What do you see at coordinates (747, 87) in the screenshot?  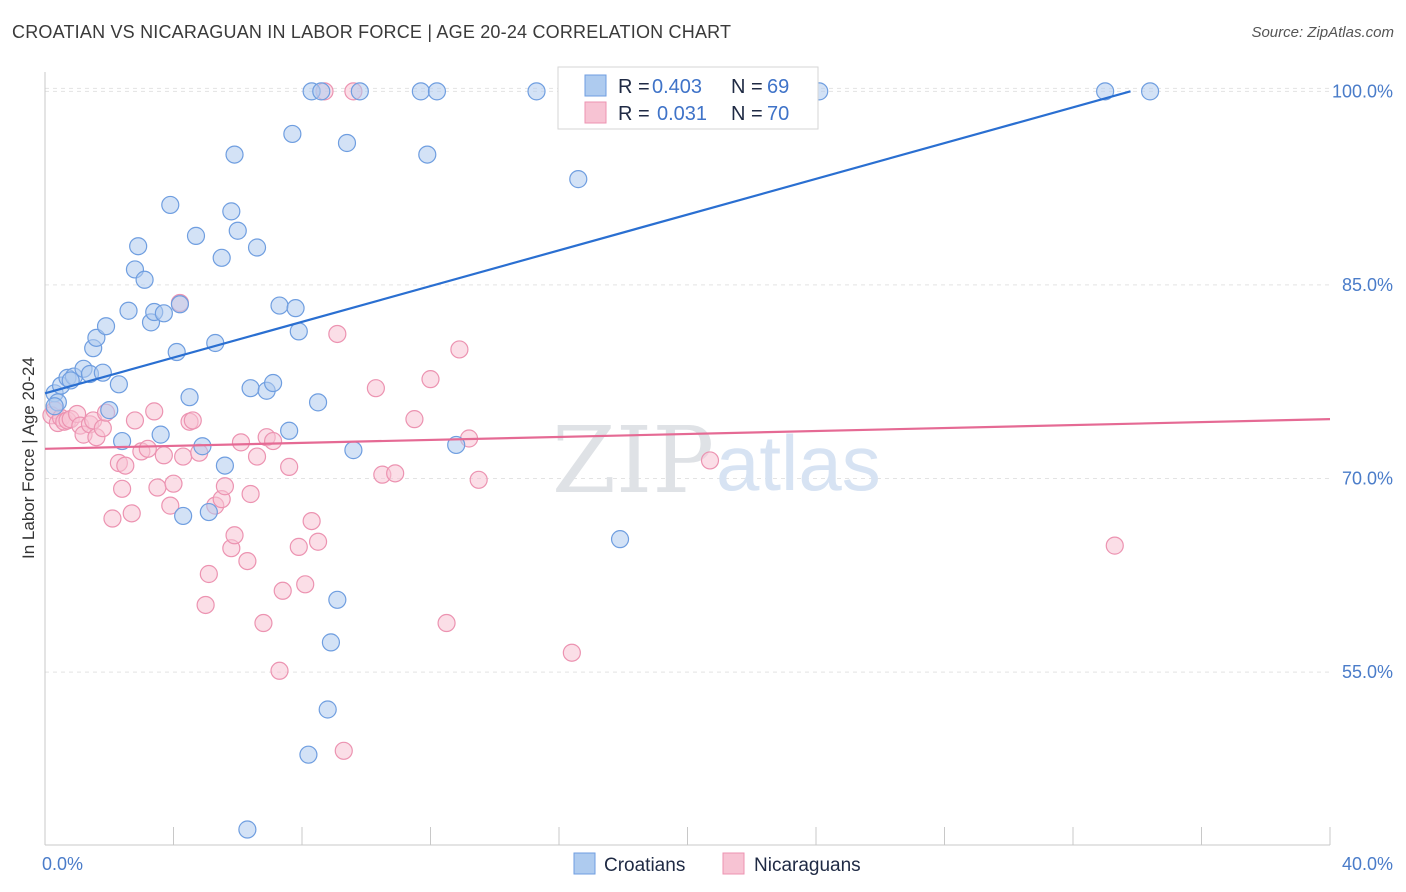 I see `legend-n-label-croatians: N =` at bounding box center [747, 87].